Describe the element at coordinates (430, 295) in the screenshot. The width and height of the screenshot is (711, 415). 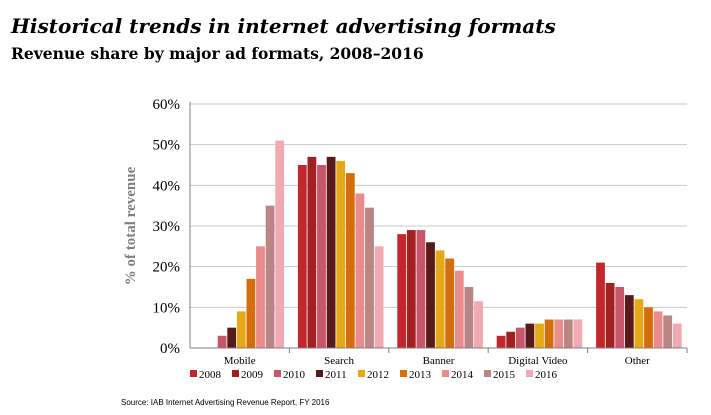
I see `bar-2011-banner` at that location.